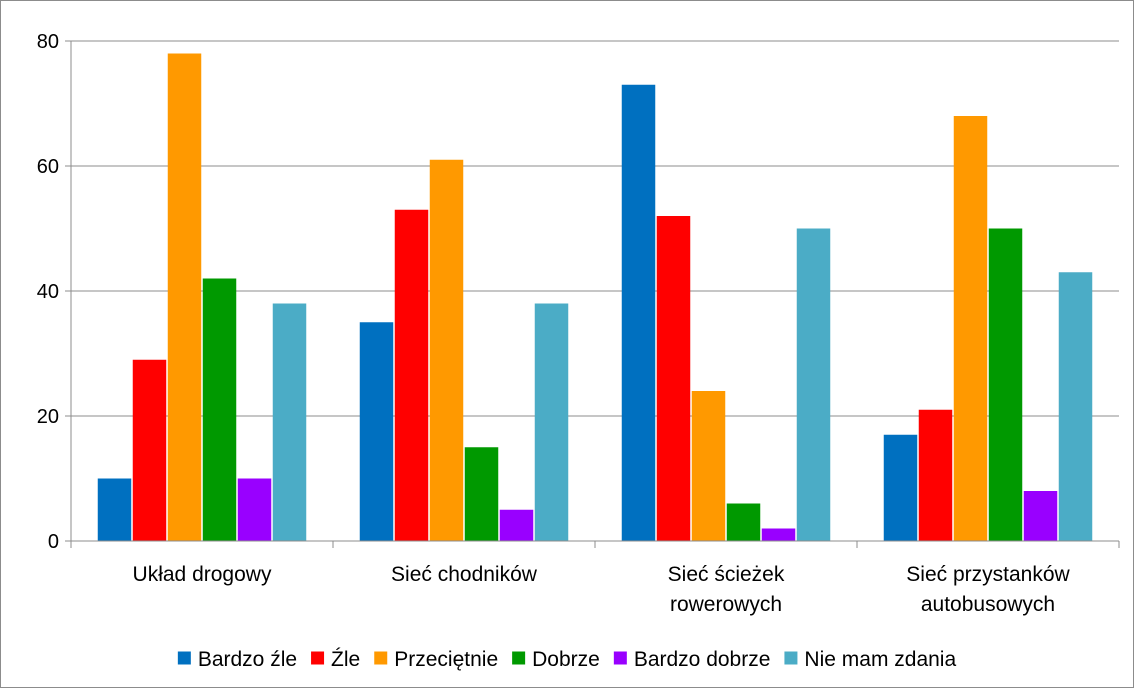 The image size is (1134, 688). What do you see at coordinates (446, 659) in the screenshot?
I see `legend-label: Przeciętnie` at bounding box center [446, 659].